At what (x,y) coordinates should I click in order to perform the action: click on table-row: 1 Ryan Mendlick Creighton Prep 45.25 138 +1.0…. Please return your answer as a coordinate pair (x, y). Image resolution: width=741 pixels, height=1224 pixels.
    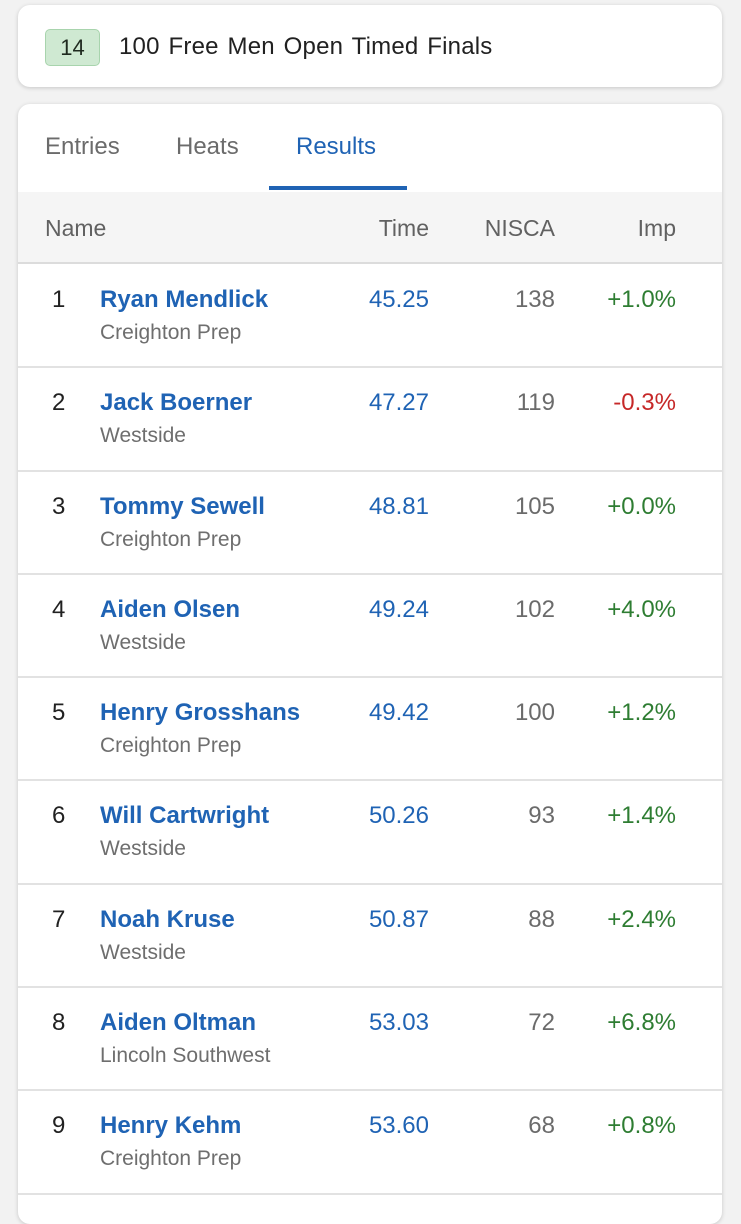
    Looking at the image, I should click on (370, 317).